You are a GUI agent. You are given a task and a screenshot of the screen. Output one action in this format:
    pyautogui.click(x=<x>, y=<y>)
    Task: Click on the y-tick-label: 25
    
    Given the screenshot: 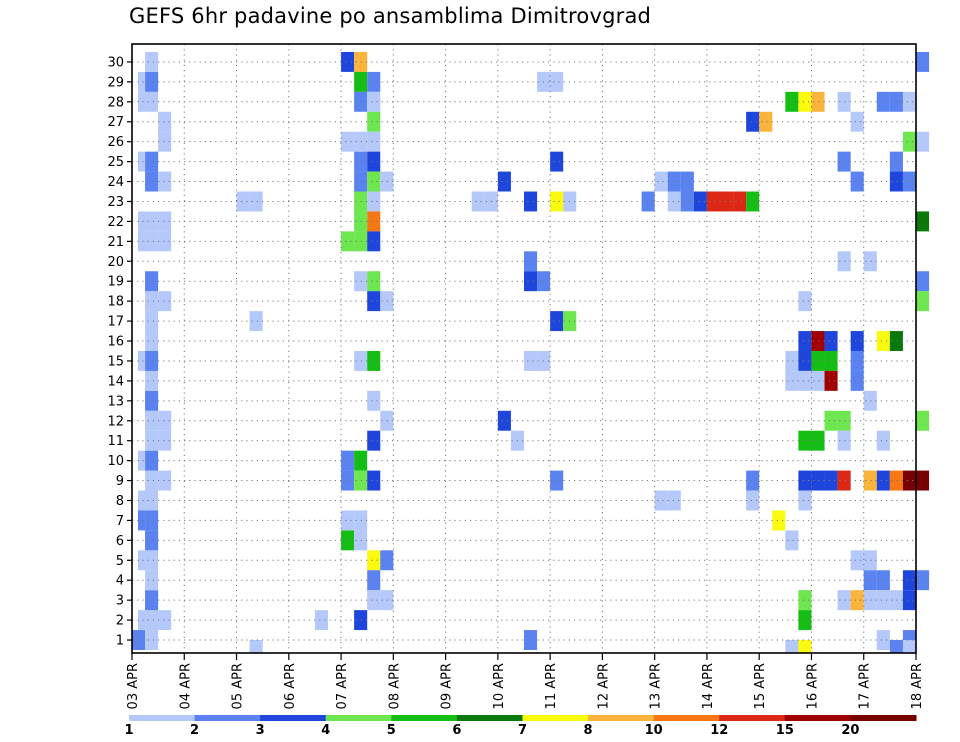 What is the action you would take?
    pyautogui.click(x=115, y=162)
    